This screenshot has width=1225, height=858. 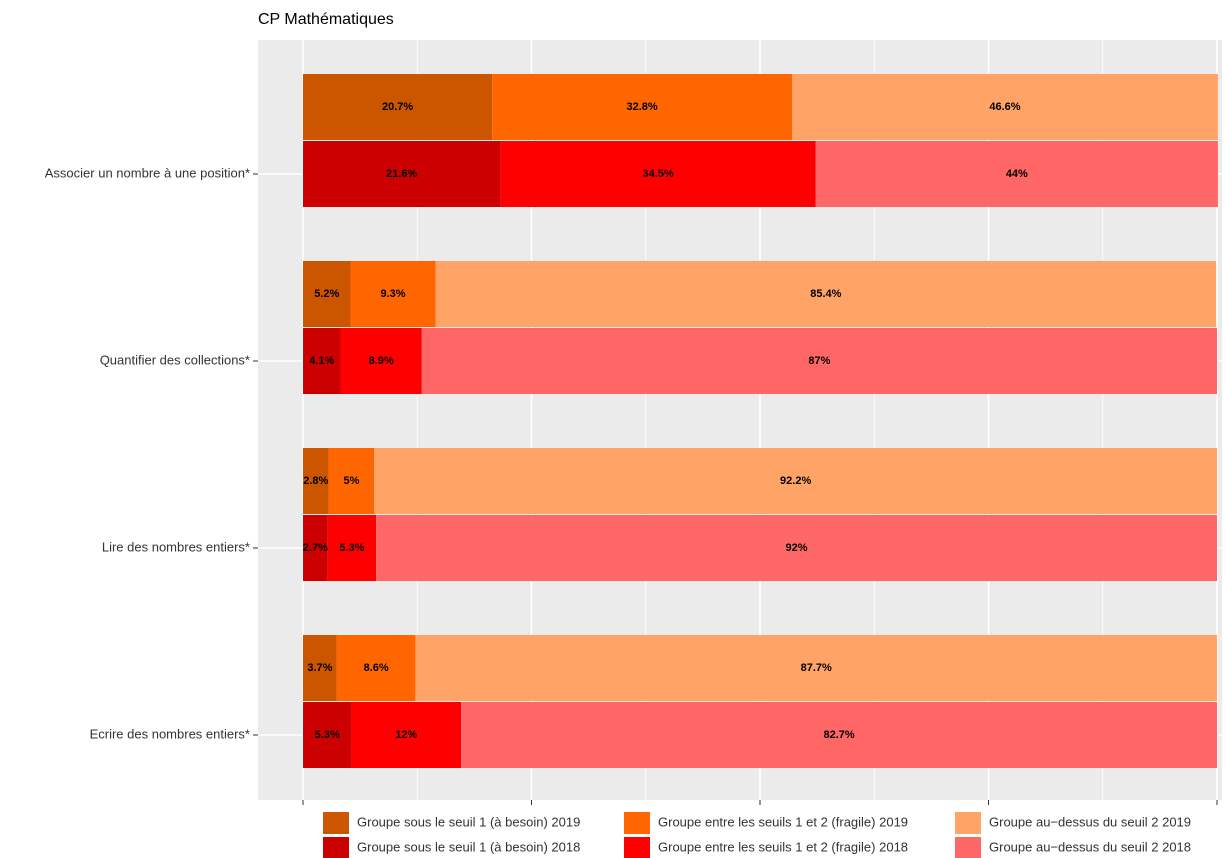 I want to click on value-label: 9.3%, so click(x=392, y=294).